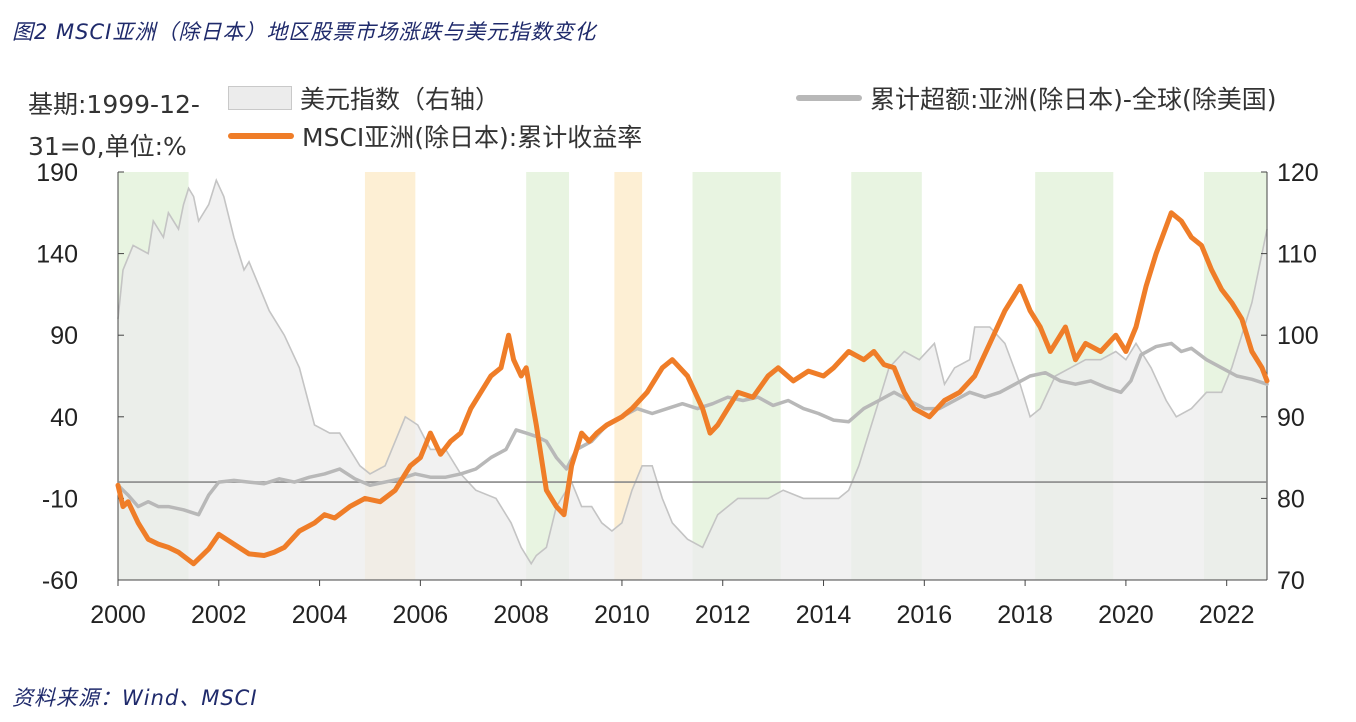 The height and width of the screenshot is (722, 1356). I want to click on figure-title: 图2 MSCI亚洲（除日本）地区股票市场涨跌与美元指数变化, so click(304, 32).